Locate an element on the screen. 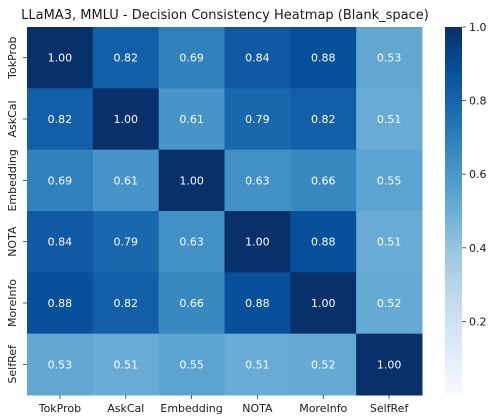 The width and height of the screenshot is (498, 420). heatmap-cell-NOTA-MoreInfo is located at coordinates (323, 242).